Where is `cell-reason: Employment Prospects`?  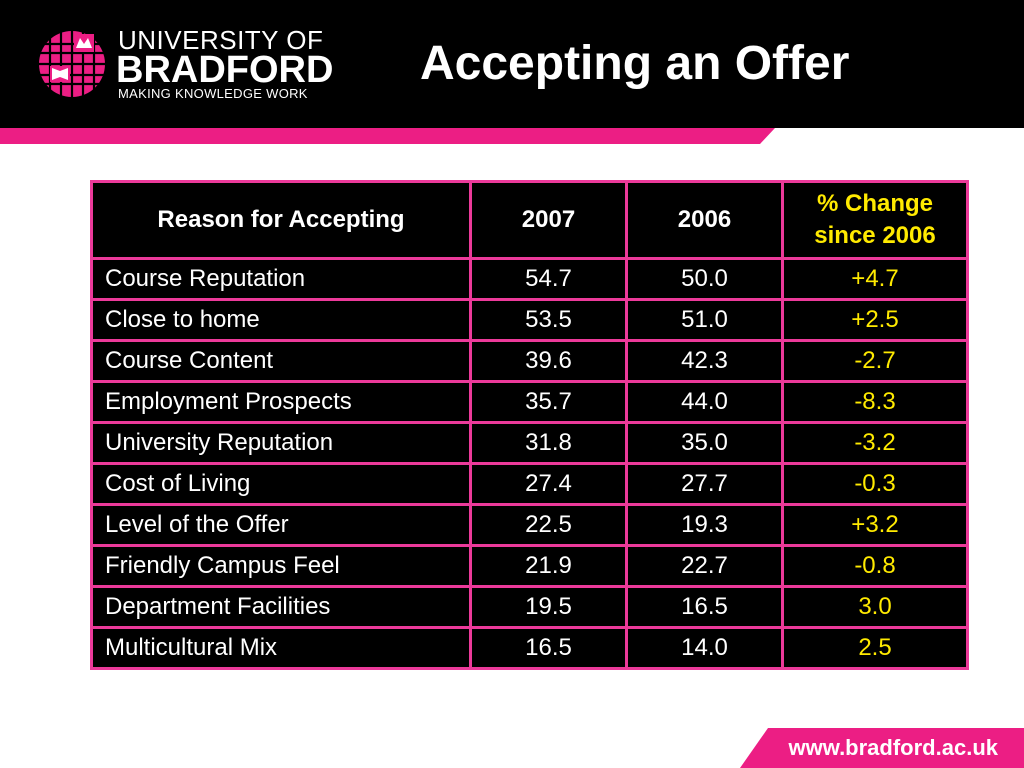
cell-reason: Employment Prospects is located at coordinates (281, 402).